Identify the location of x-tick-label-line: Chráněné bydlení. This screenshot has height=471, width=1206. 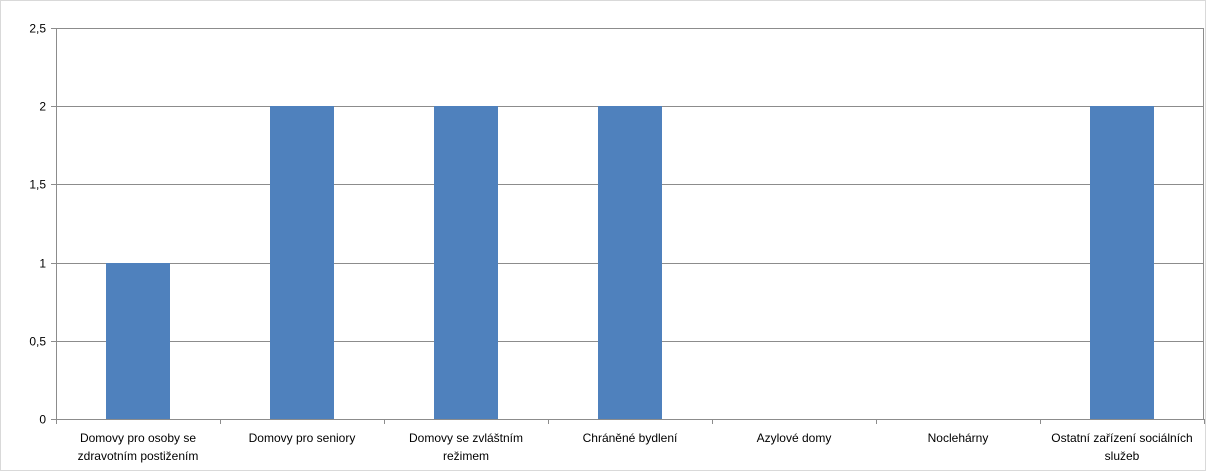
(630, 438).